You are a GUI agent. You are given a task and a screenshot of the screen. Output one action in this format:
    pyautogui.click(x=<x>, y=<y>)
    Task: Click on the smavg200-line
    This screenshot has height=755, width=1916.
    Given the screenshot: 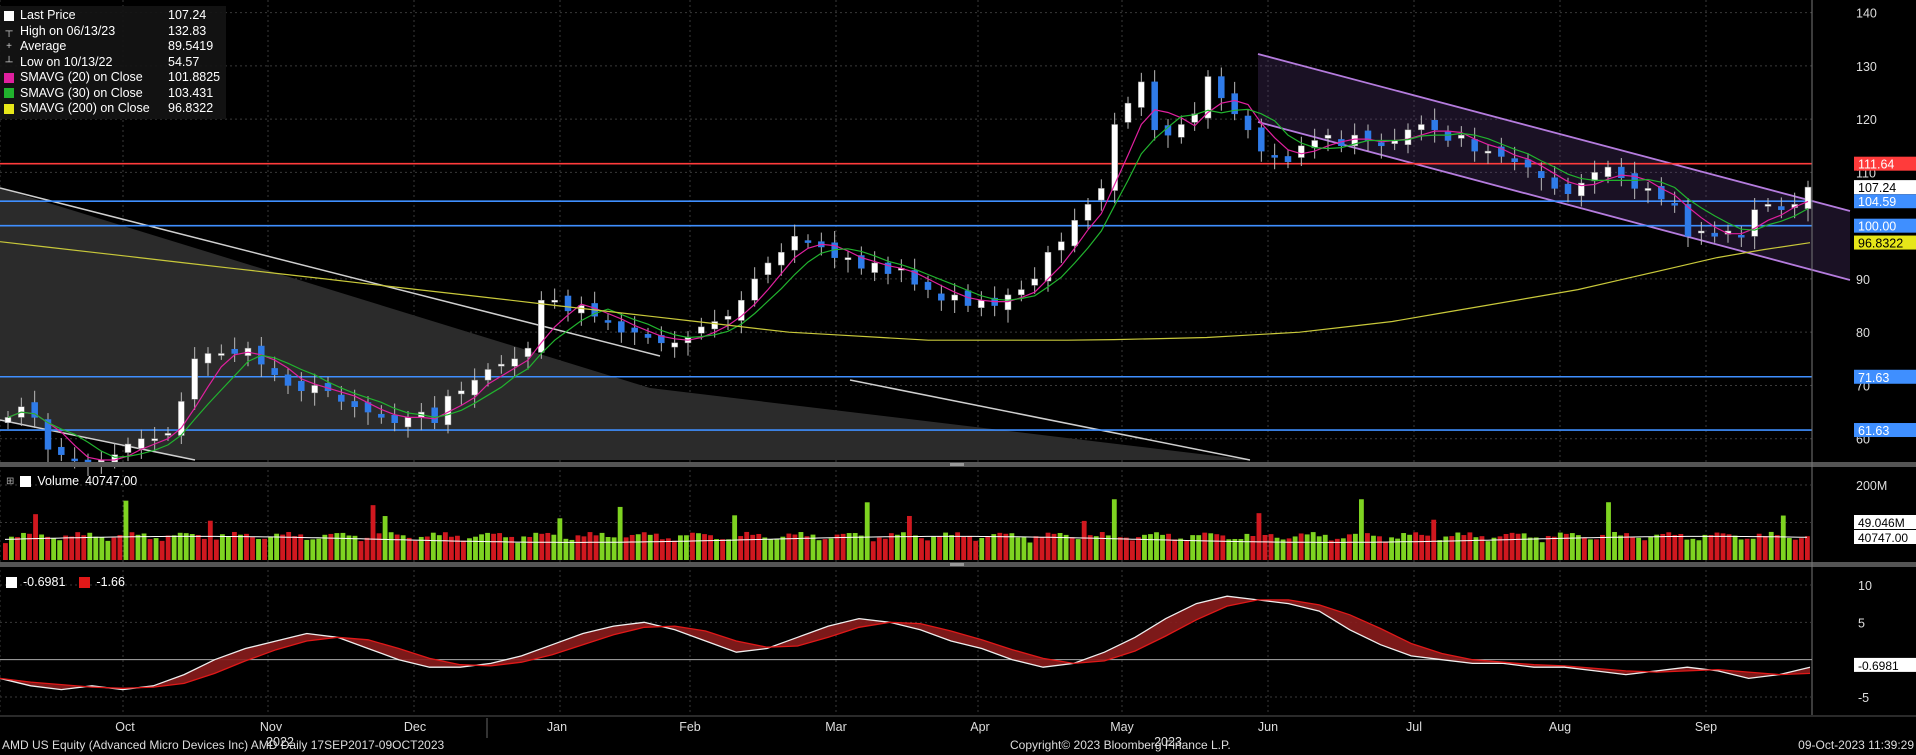 What is the action you would take?
    pyautogui.click(x=905, y=291)
    